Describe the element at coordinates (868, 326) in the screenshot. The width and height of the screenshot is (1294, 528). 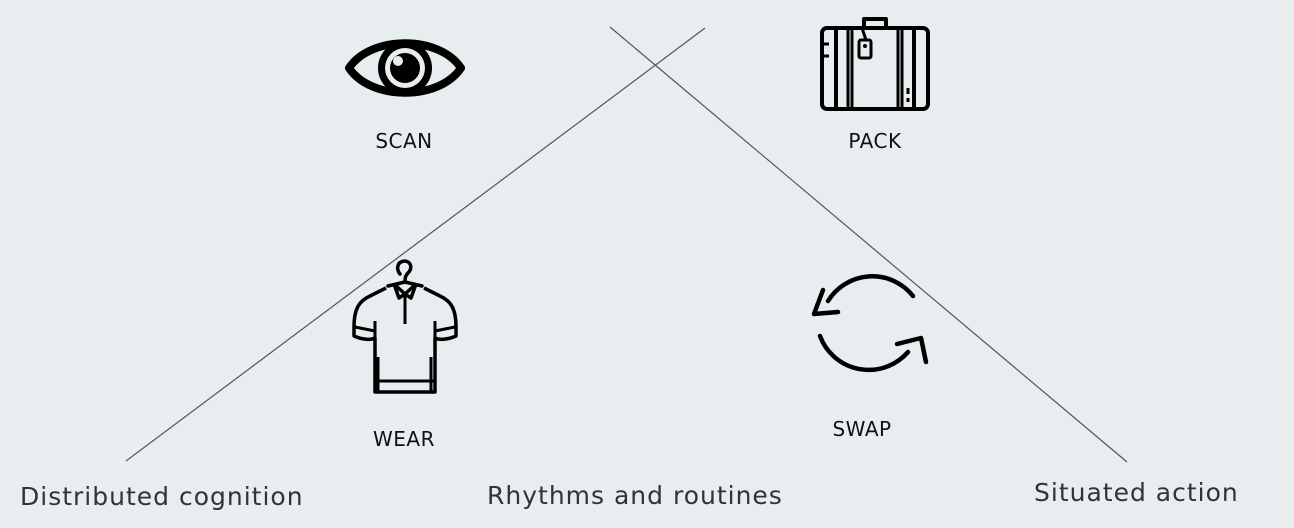
I see `swap-arrows-icon` at that location.